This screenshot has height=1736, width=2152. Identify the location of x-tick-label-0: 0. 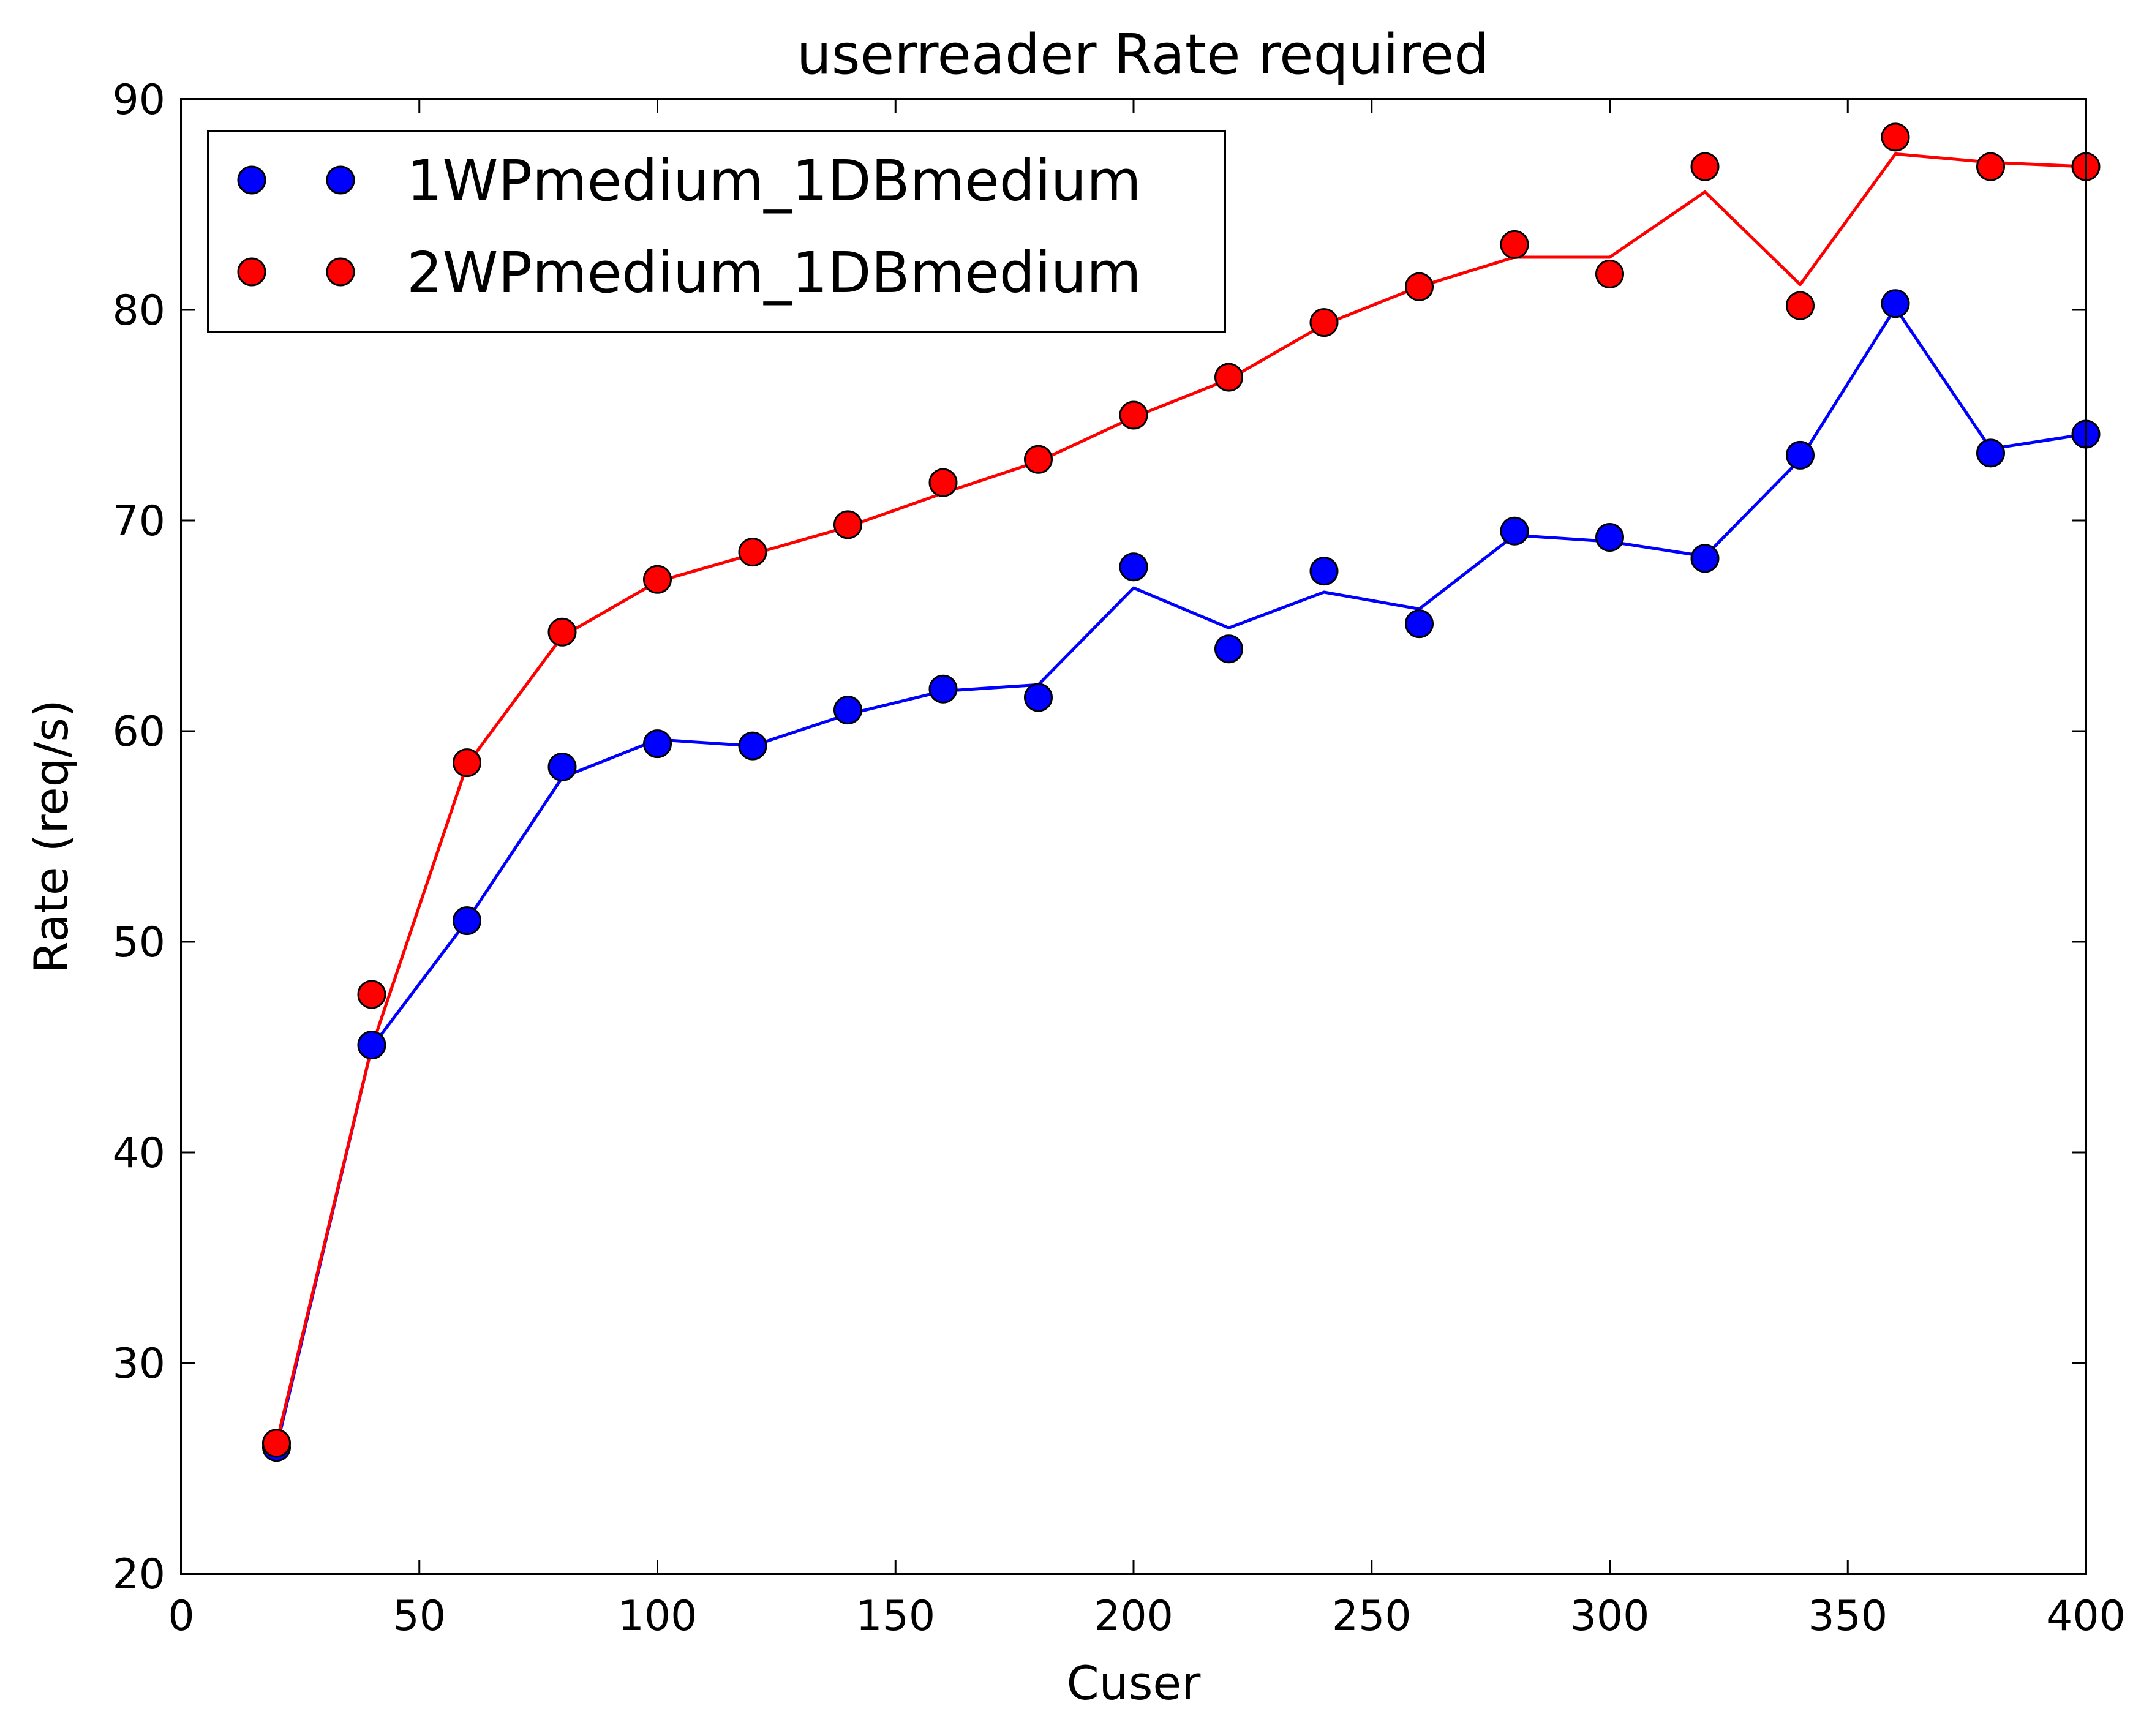
(181, 1616).